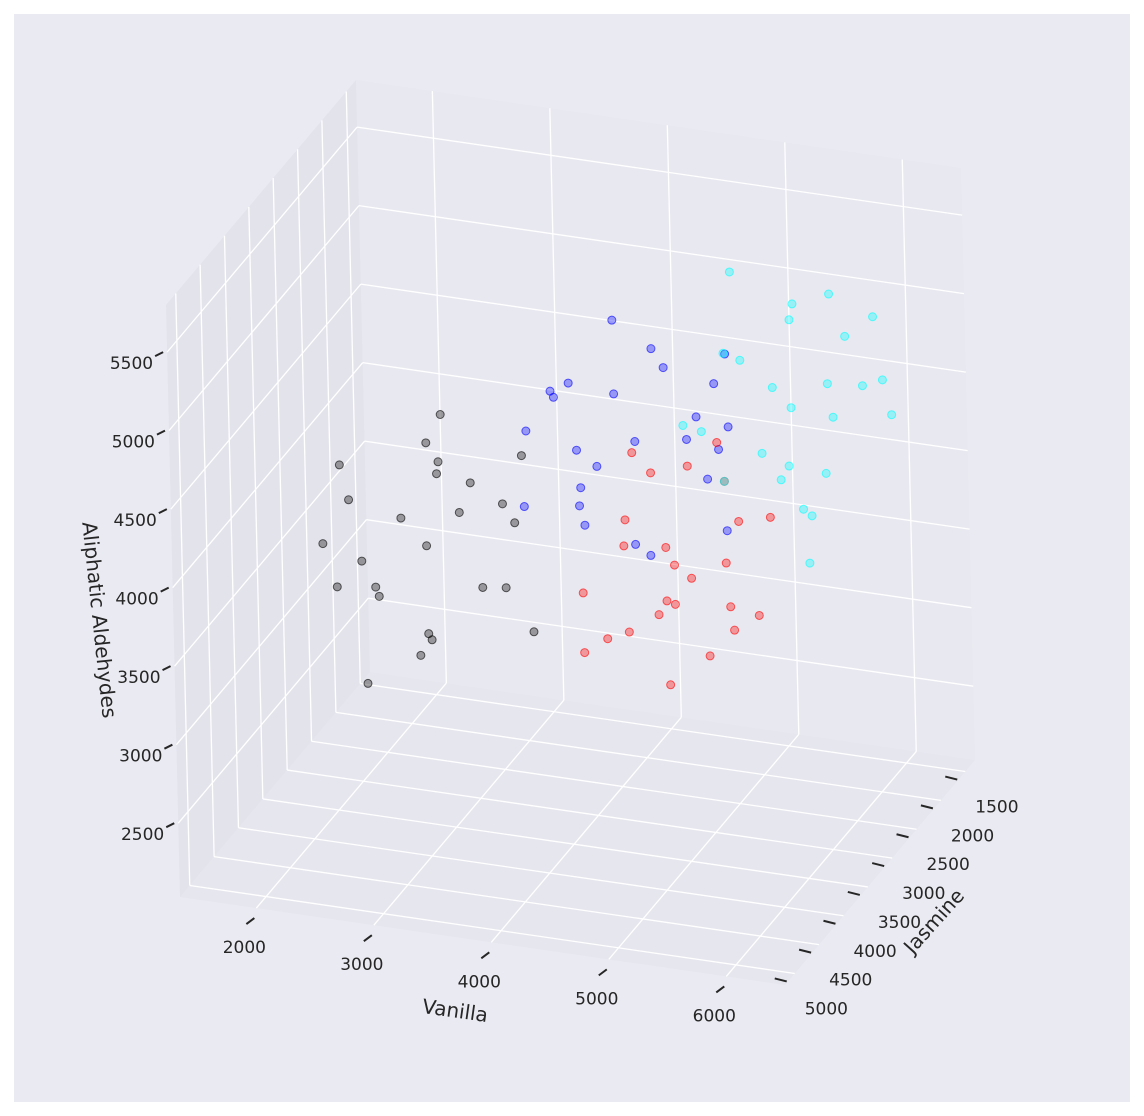  I want to click on x-tick-label: 4000, so click(479, 982).